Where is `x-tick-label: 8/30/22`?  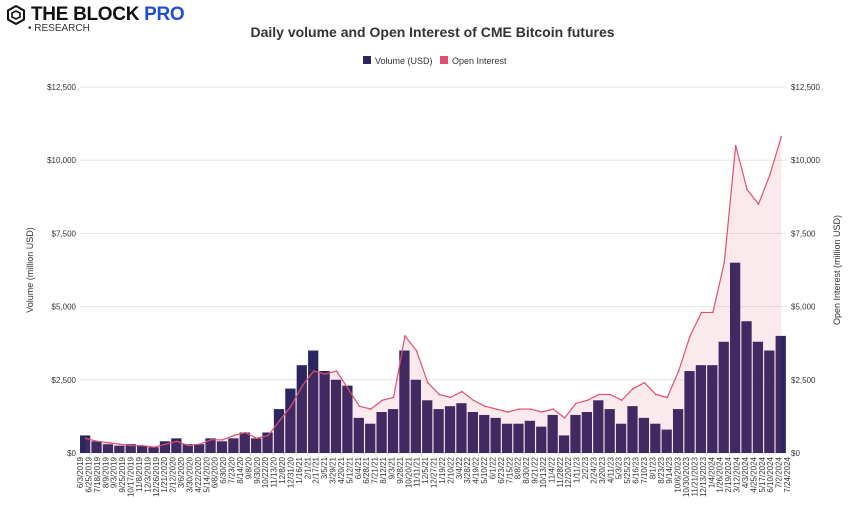
x-tick-label: 8/30/22 is located at coordinates (526, 469).